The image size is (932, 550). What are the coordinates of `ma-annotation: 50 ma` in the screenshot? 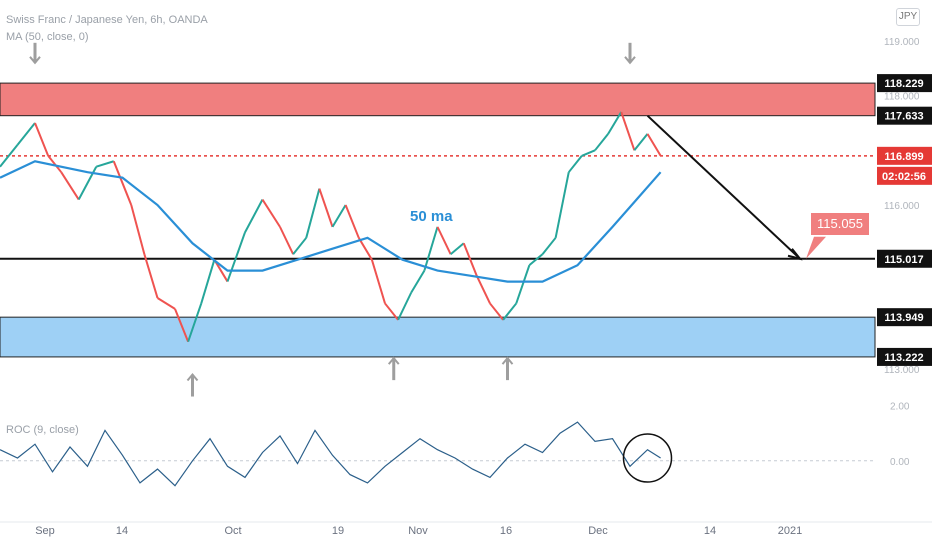 It's located at (431, 216).